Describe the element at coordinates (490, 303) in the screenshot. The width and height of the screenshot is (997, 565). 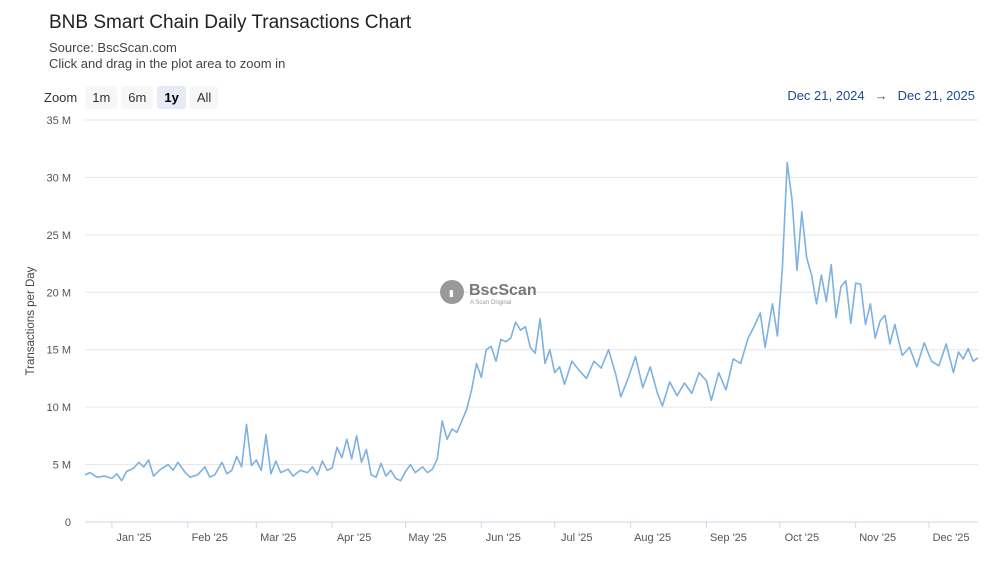
I see `watermark-tagline: A Scan Original` at that location.